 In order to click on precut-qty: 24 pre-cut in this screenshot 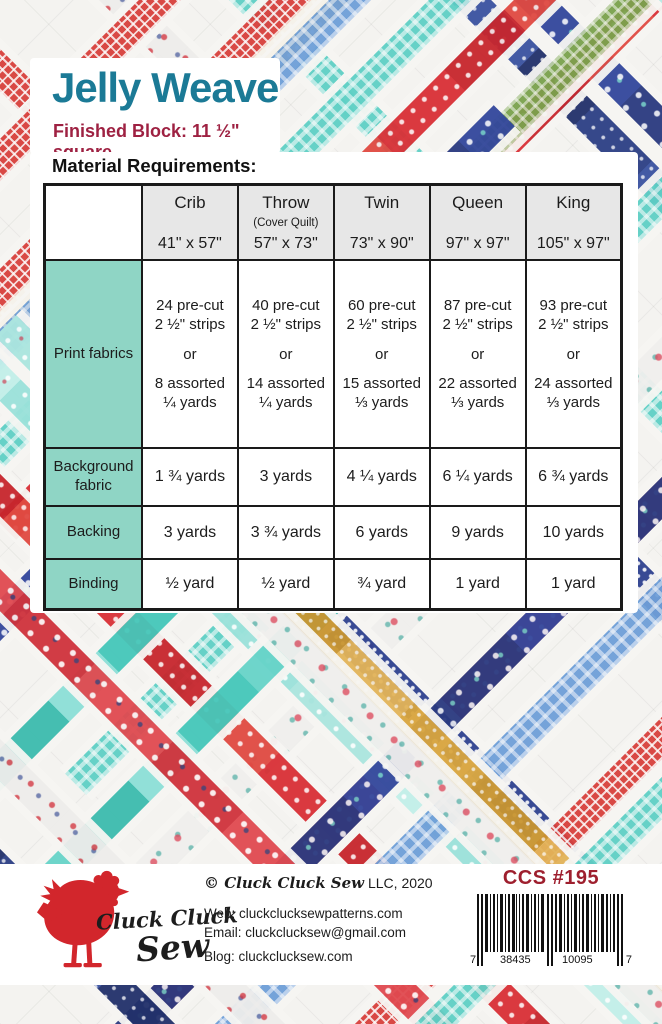, I will do `click(190, 306)`.